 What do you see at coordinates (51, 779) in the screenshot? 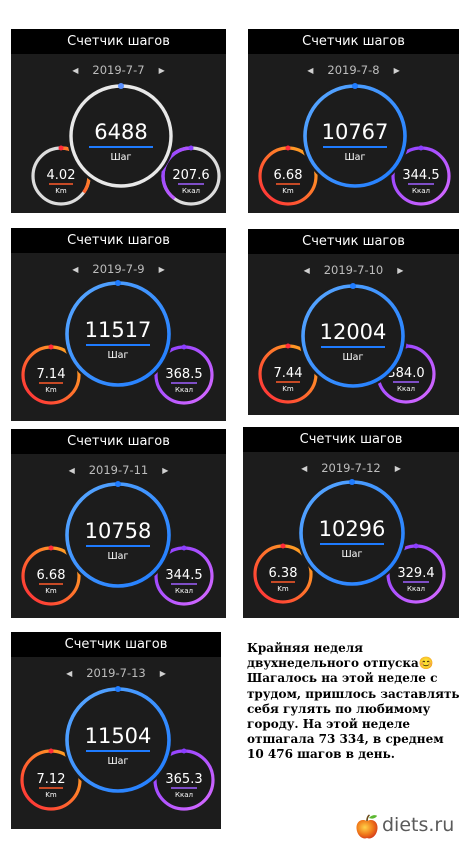
I see `km-ring: 7.12 Km` at bounding box center [51, 779].